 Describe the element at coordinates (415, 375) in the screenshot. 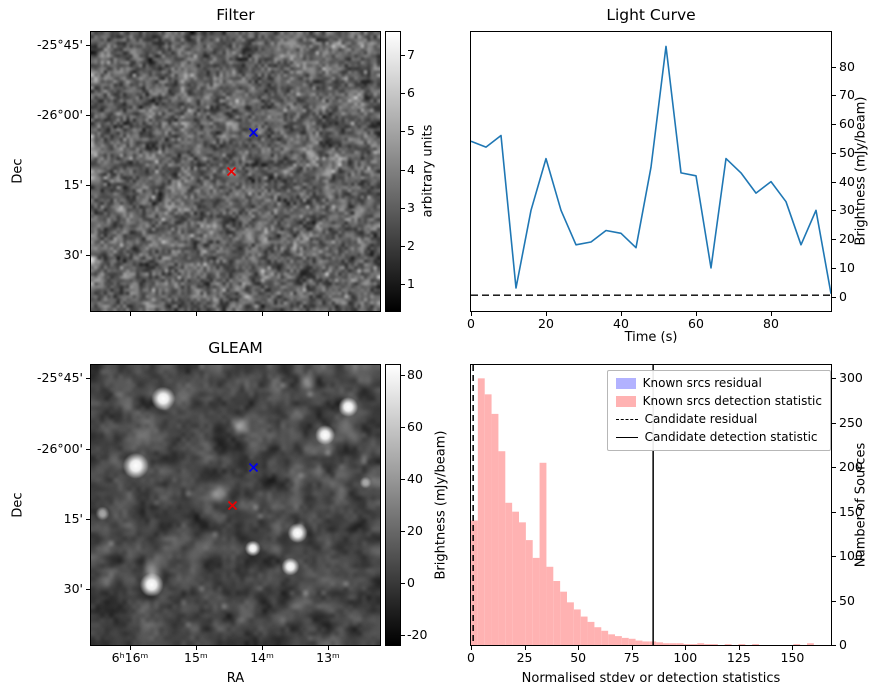

I see `colorbar-tick-label: 80` at that location.